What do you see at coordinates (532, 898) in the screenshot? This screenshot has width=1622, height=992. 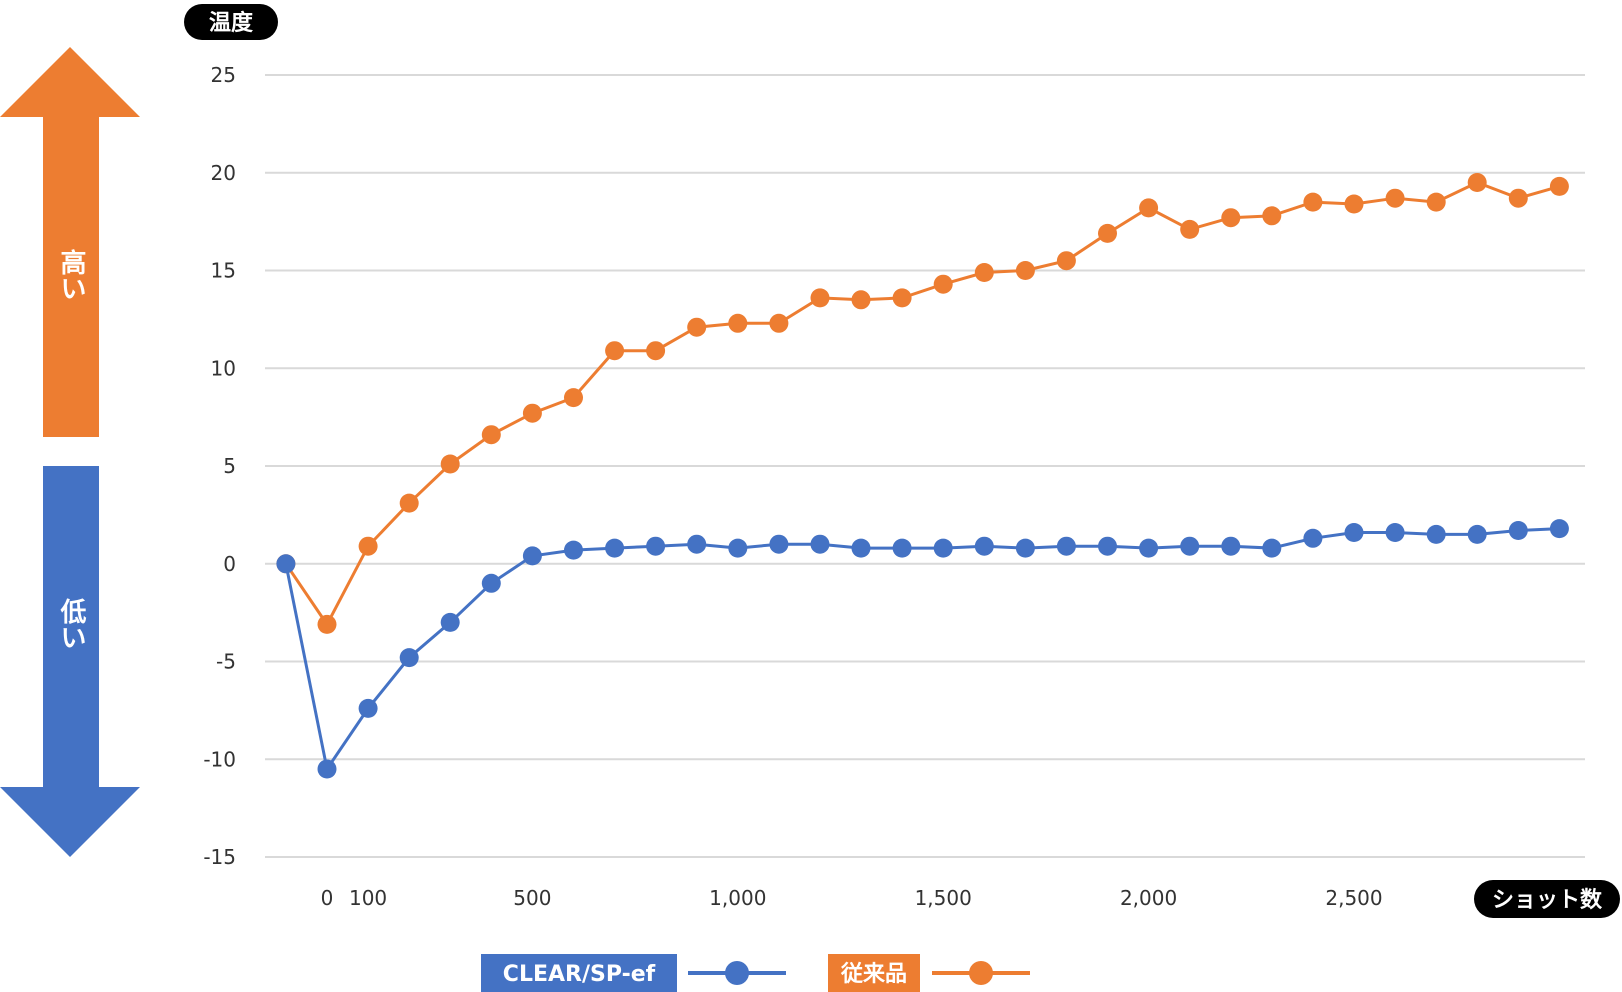 I see `x-tick-label: 500` at bounding box center [532, 898].